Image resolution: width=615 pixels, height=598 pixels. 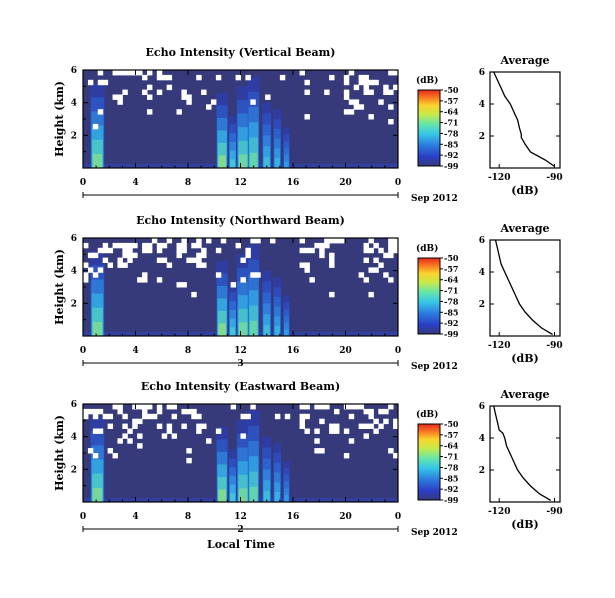 I want to click on x-tick-label: 0, so click(x=83, y=351).